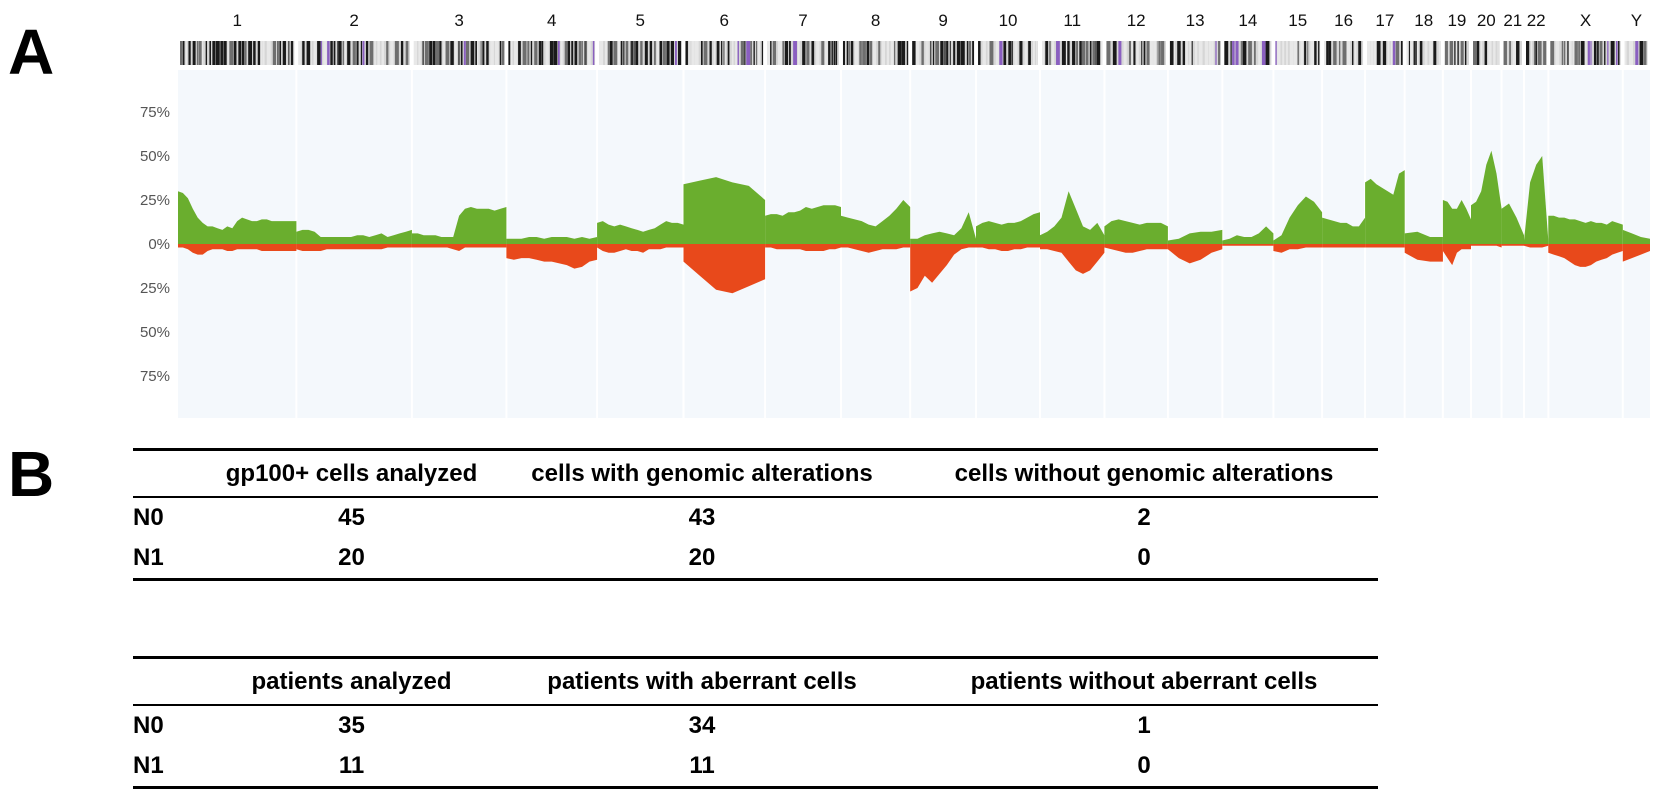  Describe the element at coordinates (351, 473) in the screenshot. I see `header-cell: gp100+ cells analyzed` at that location.